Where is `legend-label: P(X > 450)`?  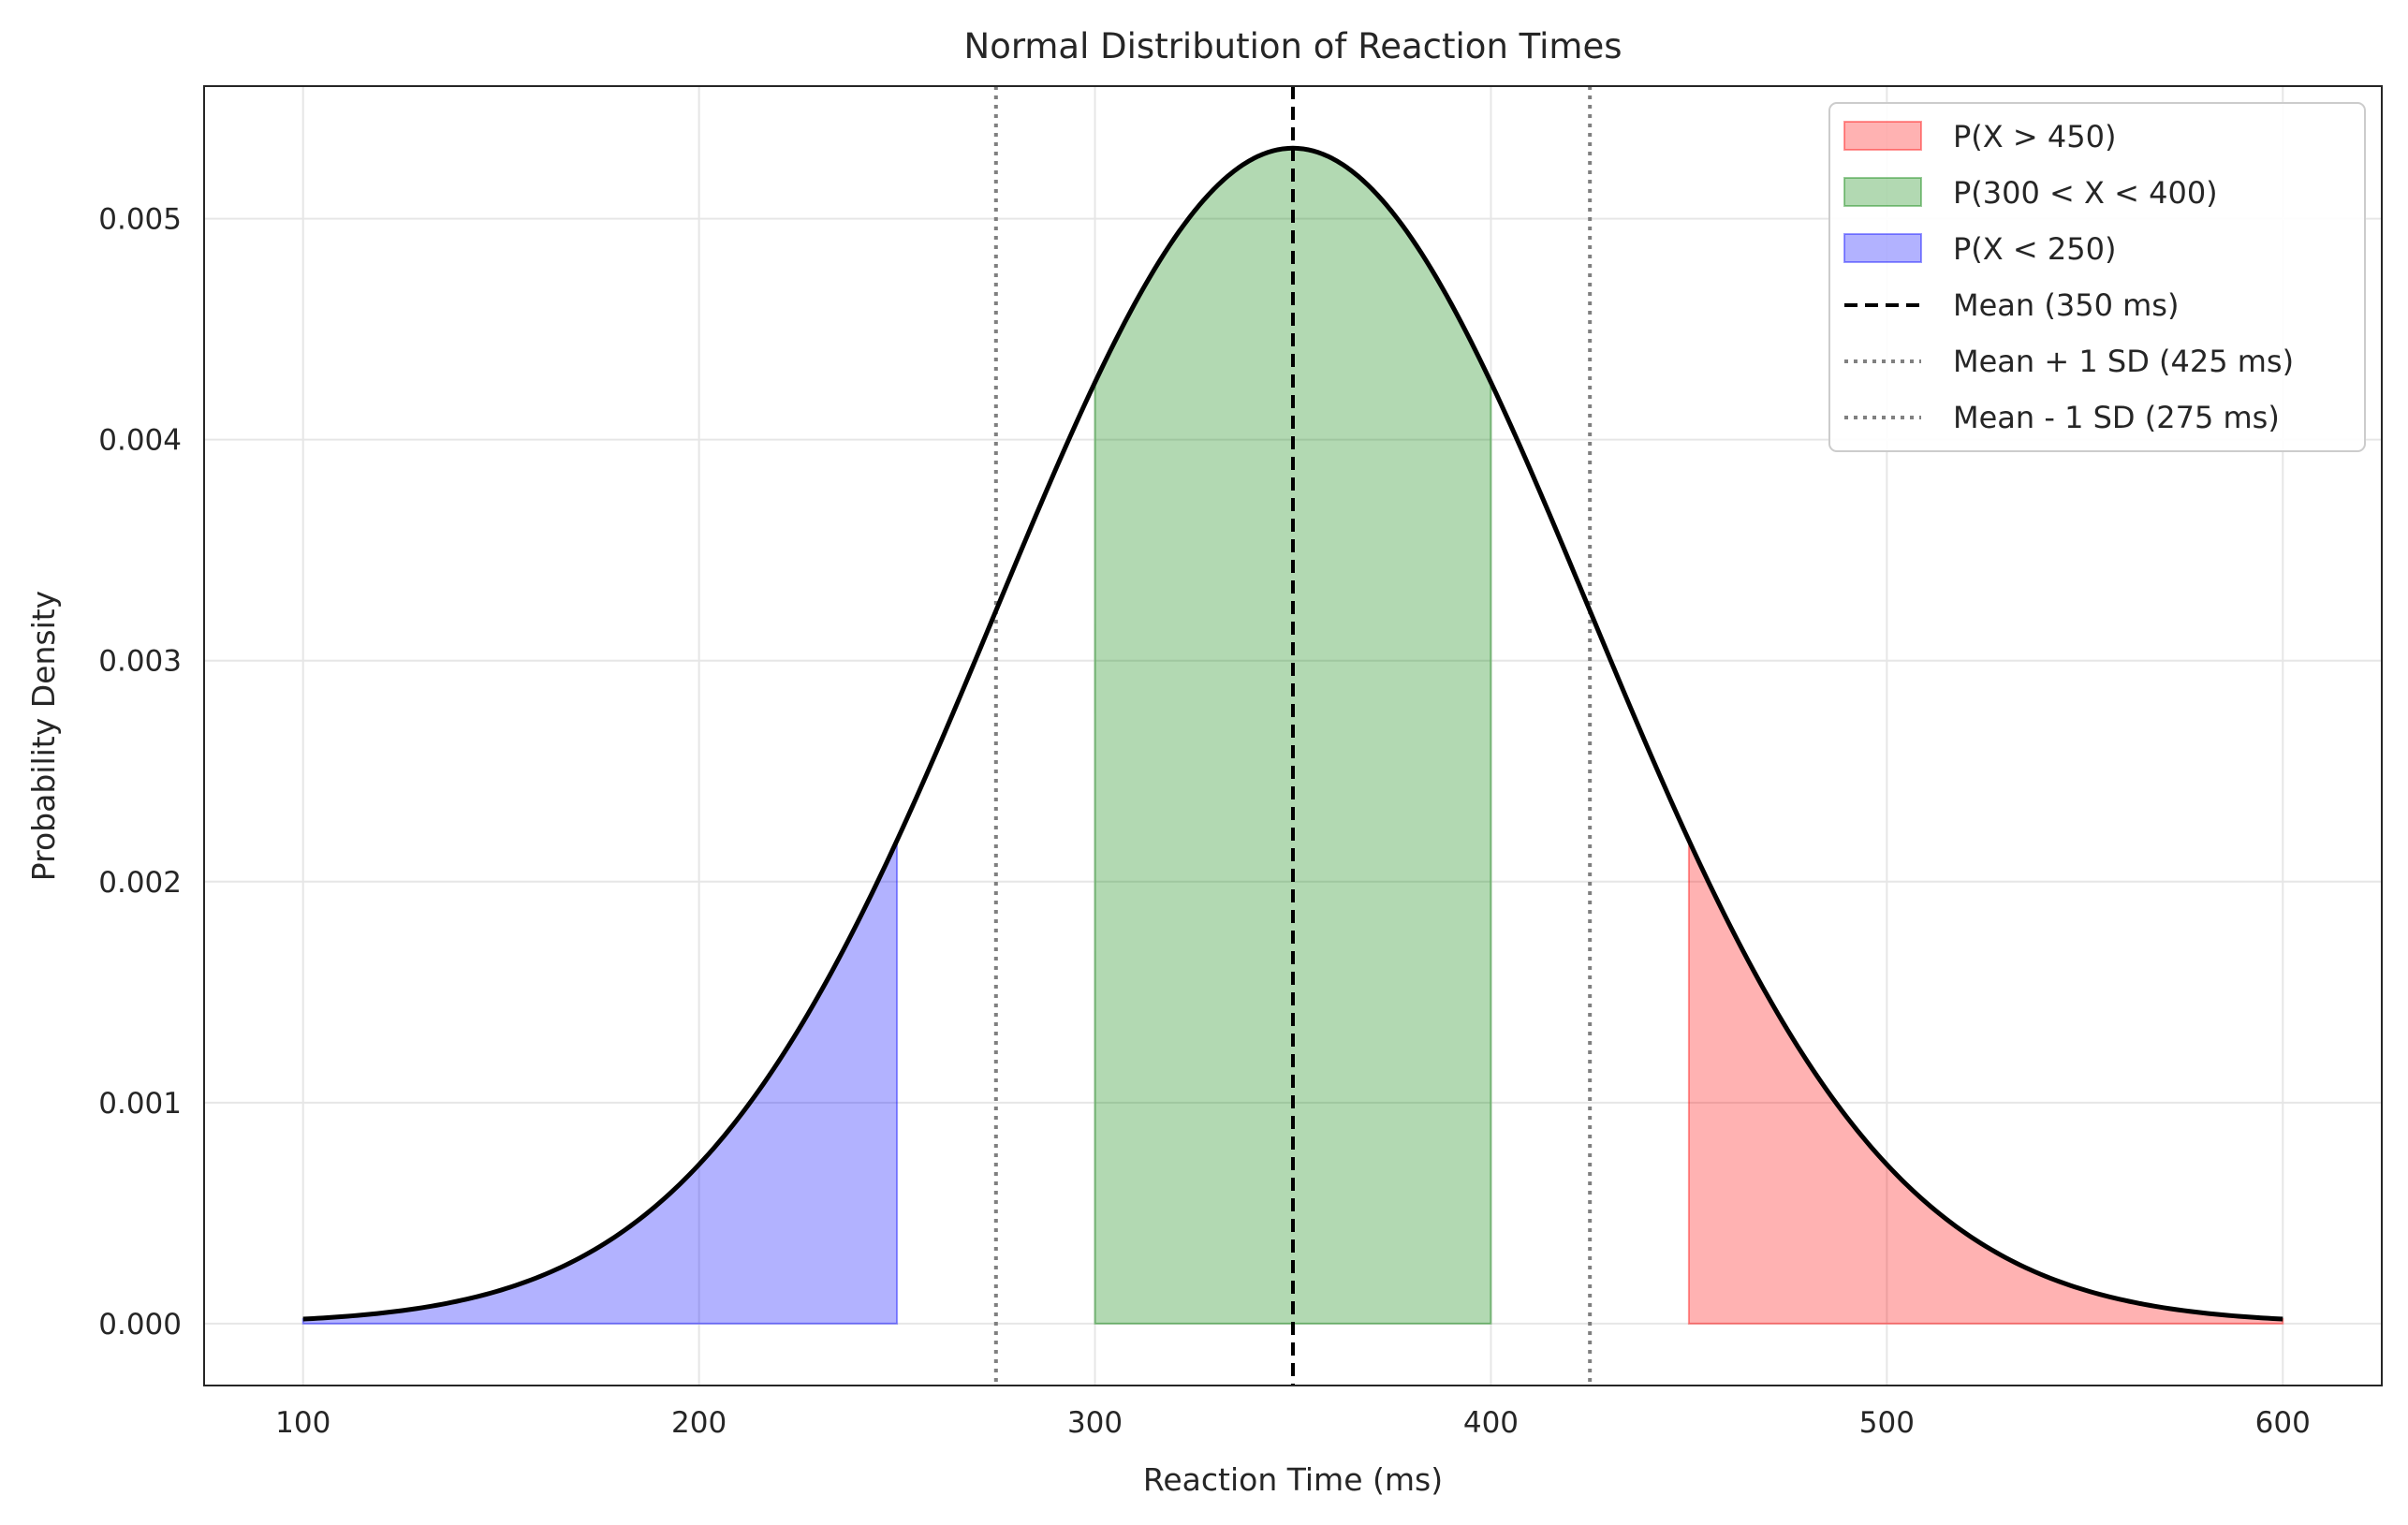
legend-label: P(X > 450) is located at coordinates (2034, 136).